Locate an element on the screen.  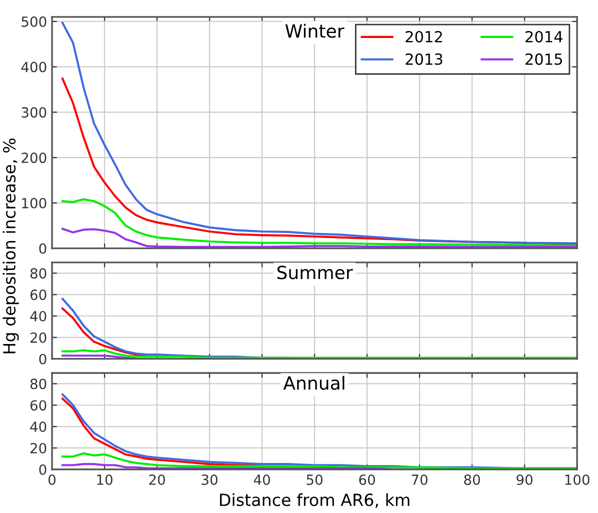
x-tick-label: 30 is located at coordinates (210, 480).